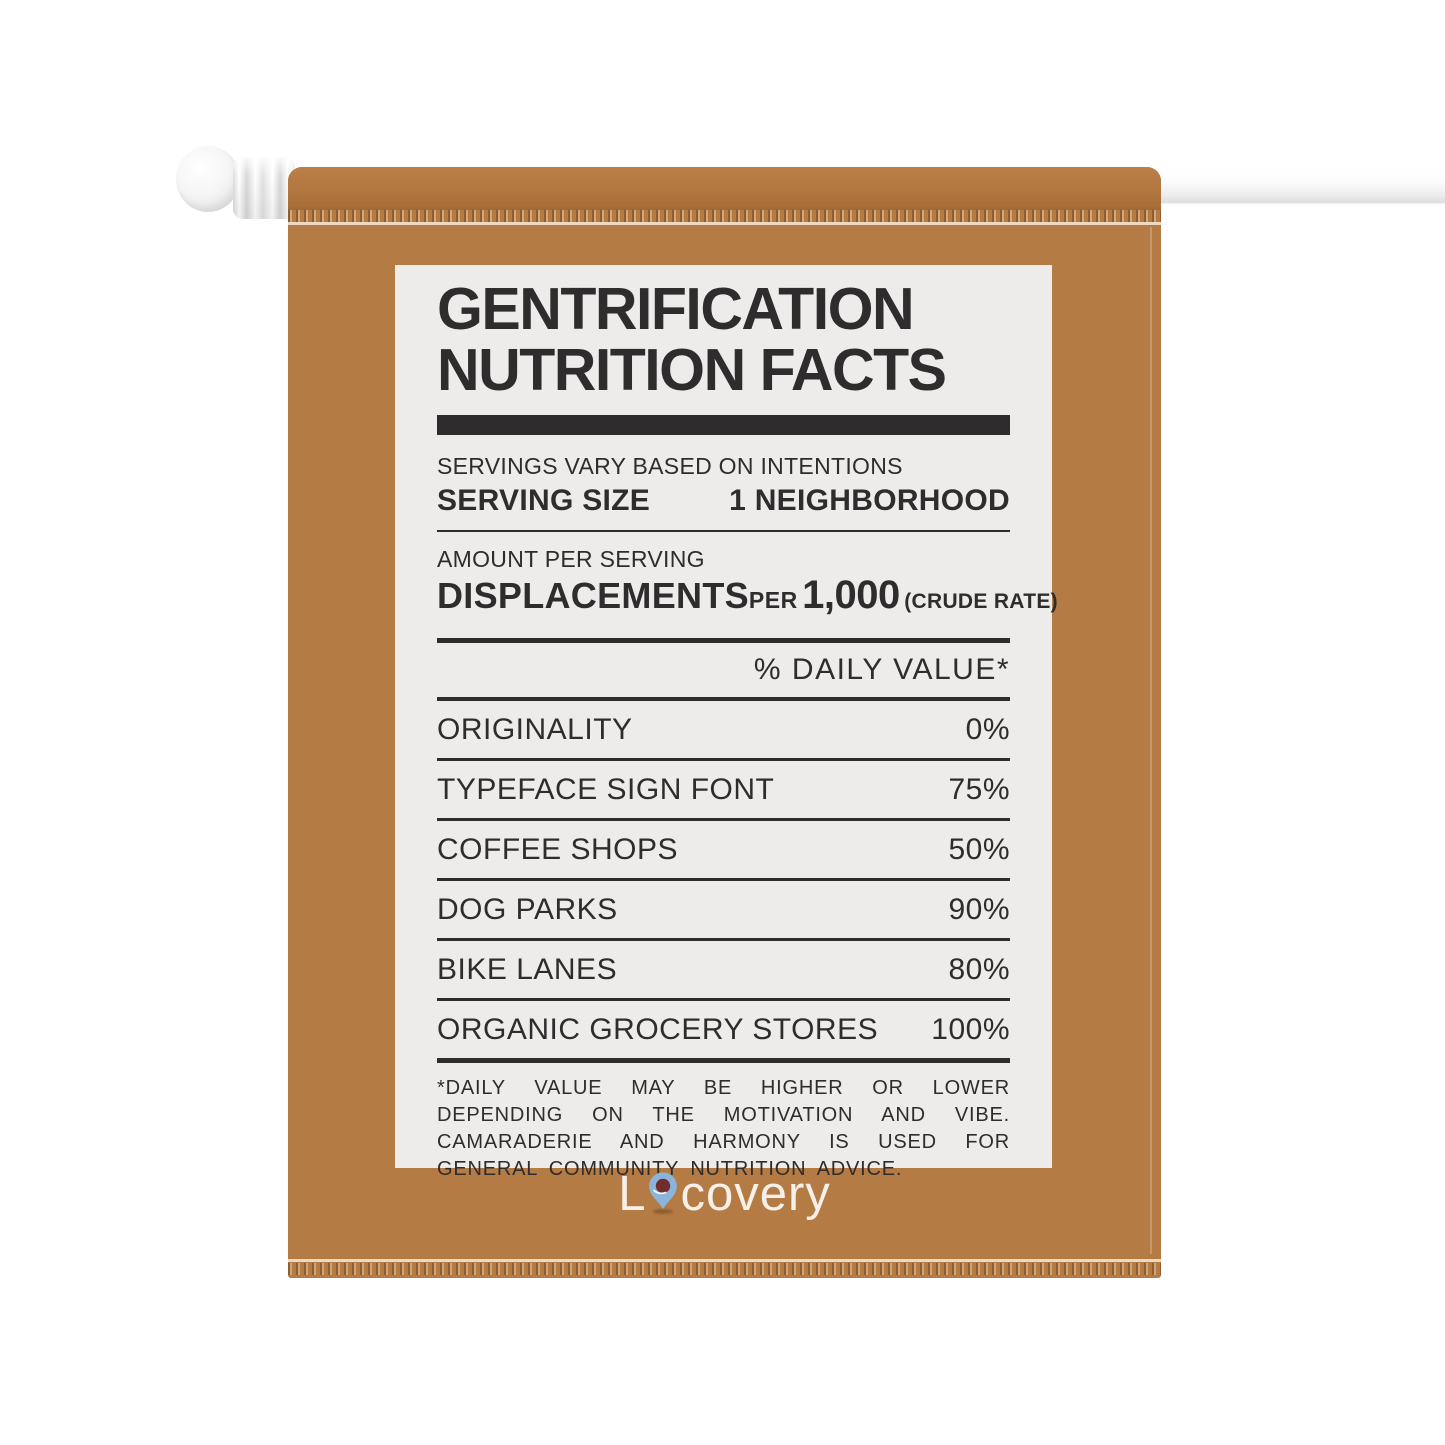 The image size is (1445, 1445). Describe the element at coordinates (544, 500) in the screenshot. I see `serving-size-label: SERVING SIZE` at that location.